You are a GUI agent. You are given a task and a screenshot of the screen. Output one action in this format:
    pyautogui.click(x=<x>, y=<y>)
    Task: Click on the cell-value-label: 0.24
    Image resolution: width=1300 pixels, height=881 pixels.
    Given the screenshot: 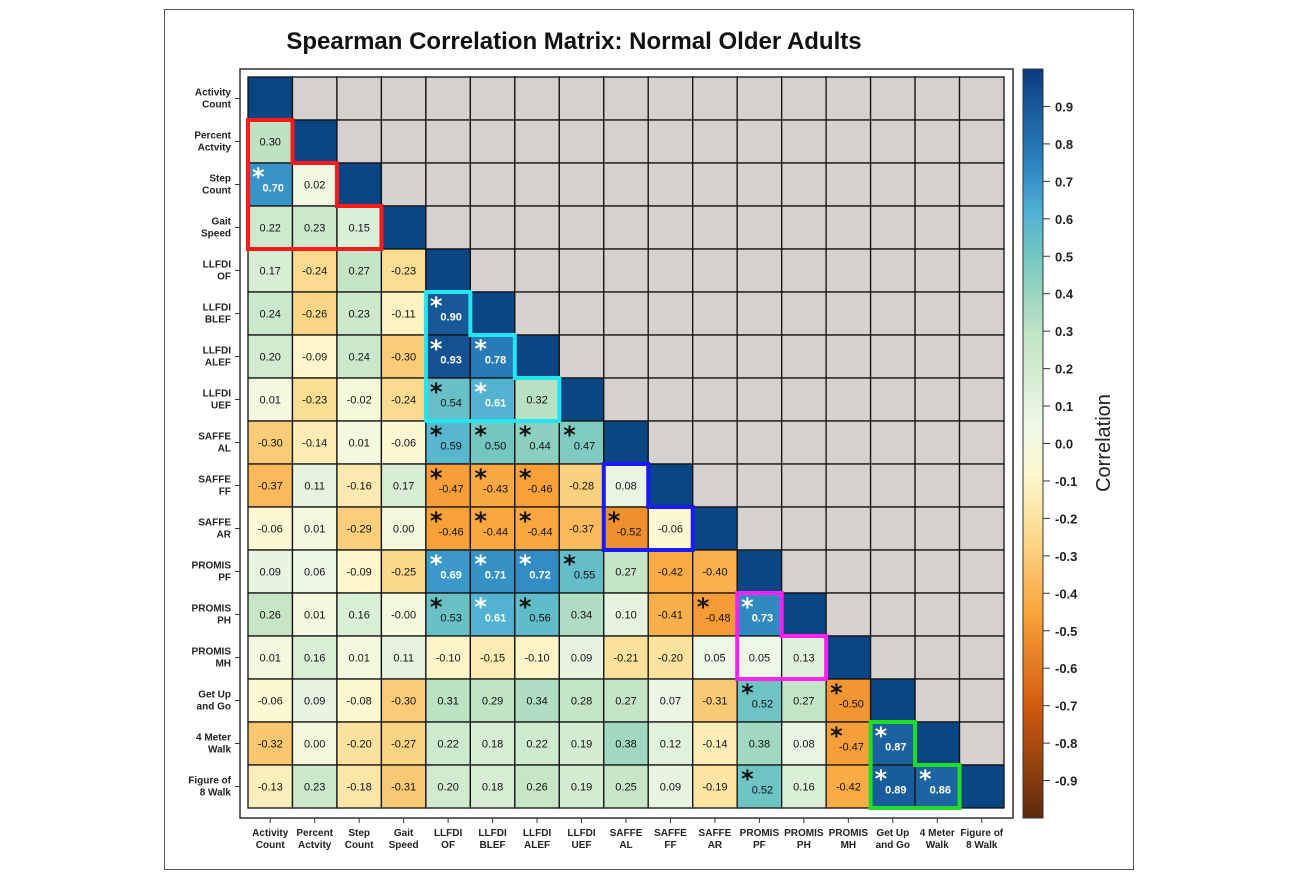 What is the action you would take?
    pyautogui.click(x=270, y=315)
    